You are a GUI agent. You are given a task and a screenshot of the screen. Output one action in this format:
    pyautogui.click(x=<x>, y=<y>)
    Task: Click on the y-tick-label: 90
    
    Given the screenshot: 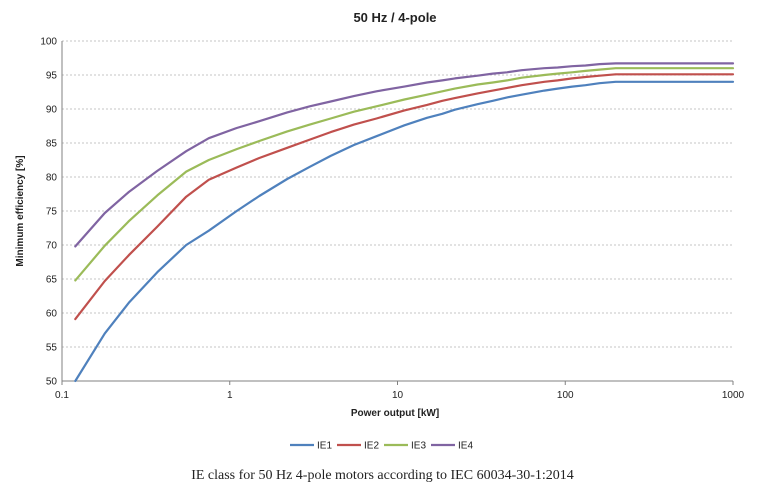 What is the action you would take?
    pyautogui.click(x=52, y=110)
    